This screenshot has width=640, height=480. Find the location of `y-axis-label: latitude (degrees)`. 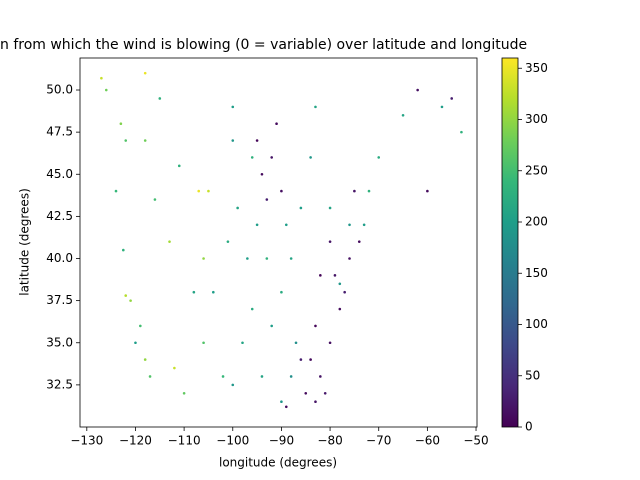

y-axis-label: latitude (degrees) is located at coordinates (25, 242).